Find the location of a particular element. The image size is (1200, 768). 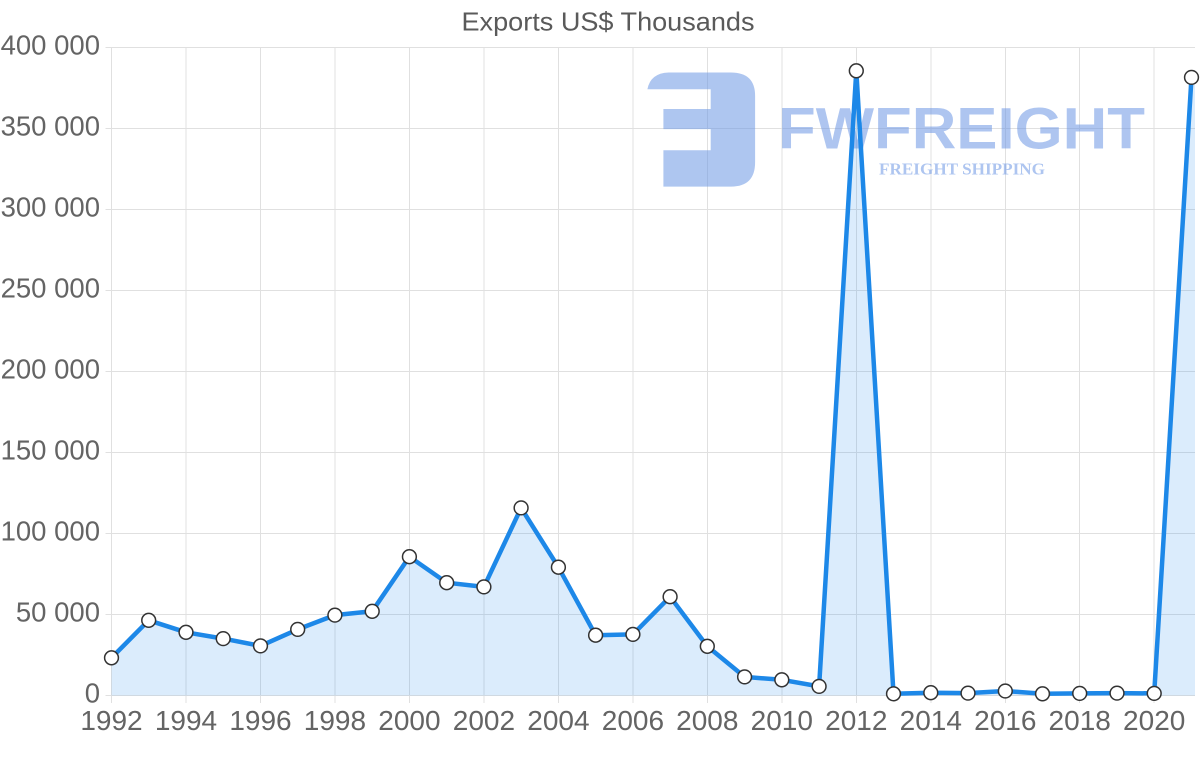

svg-text: 2014 is located at coordinates (931, 720).